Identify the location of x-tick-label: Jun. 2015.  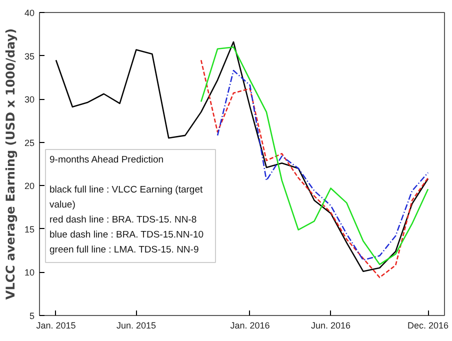
(136, 325).